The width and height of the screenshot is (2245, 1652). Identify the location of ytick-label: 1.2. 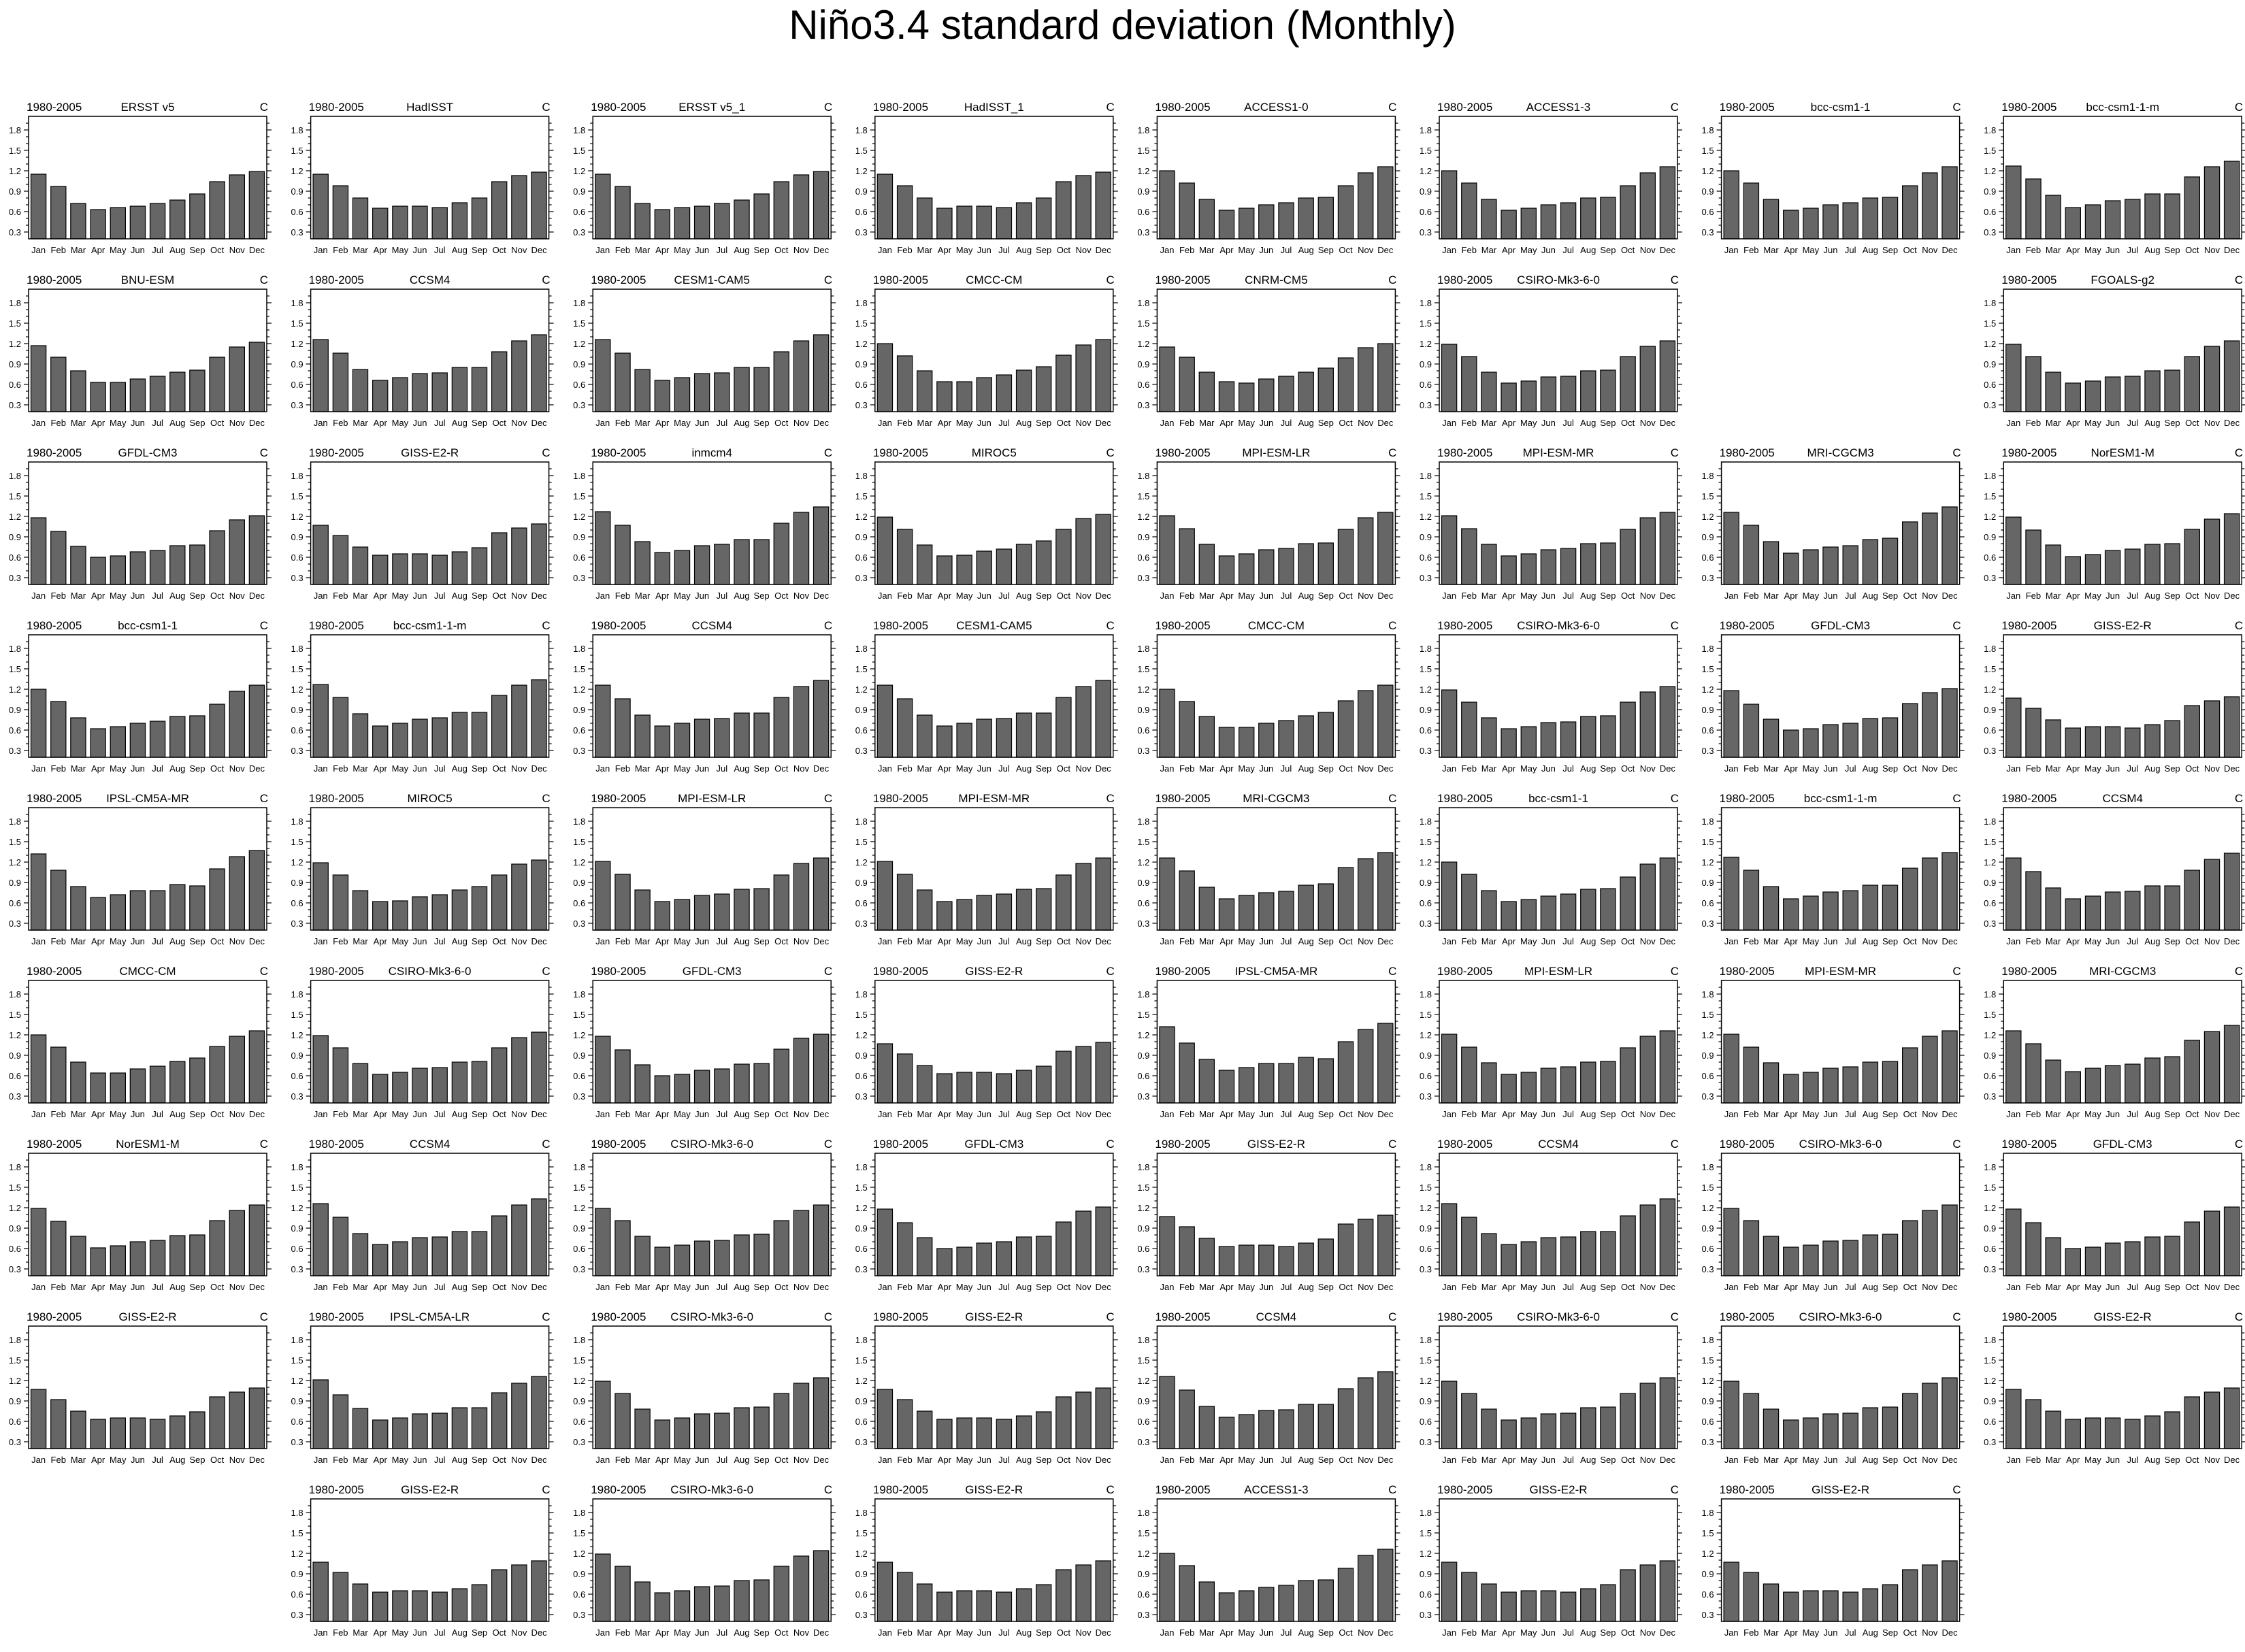
(1426, 517).